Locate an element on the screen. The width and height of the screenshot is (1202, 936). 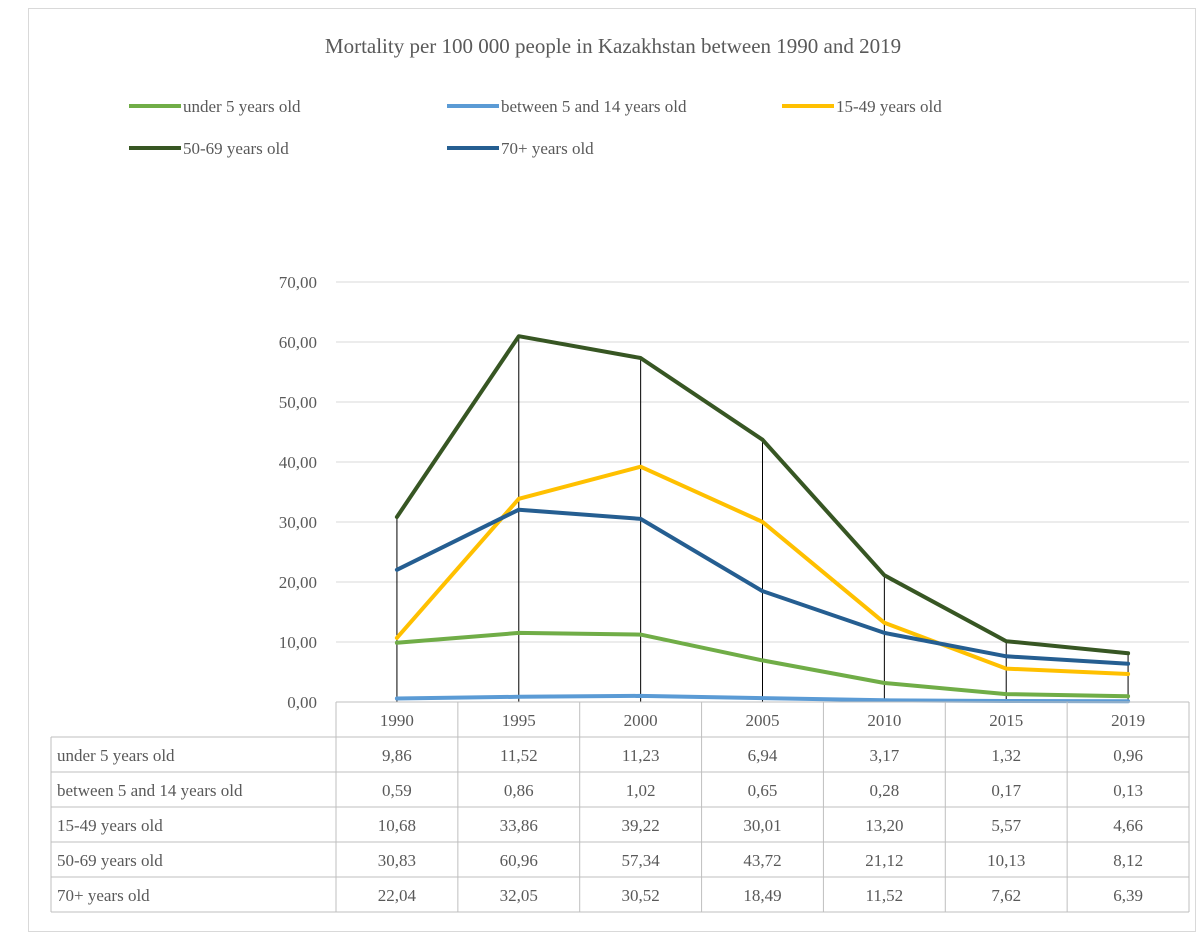
table-cell-value: 0,13 is located at coordinates (1128, 790).